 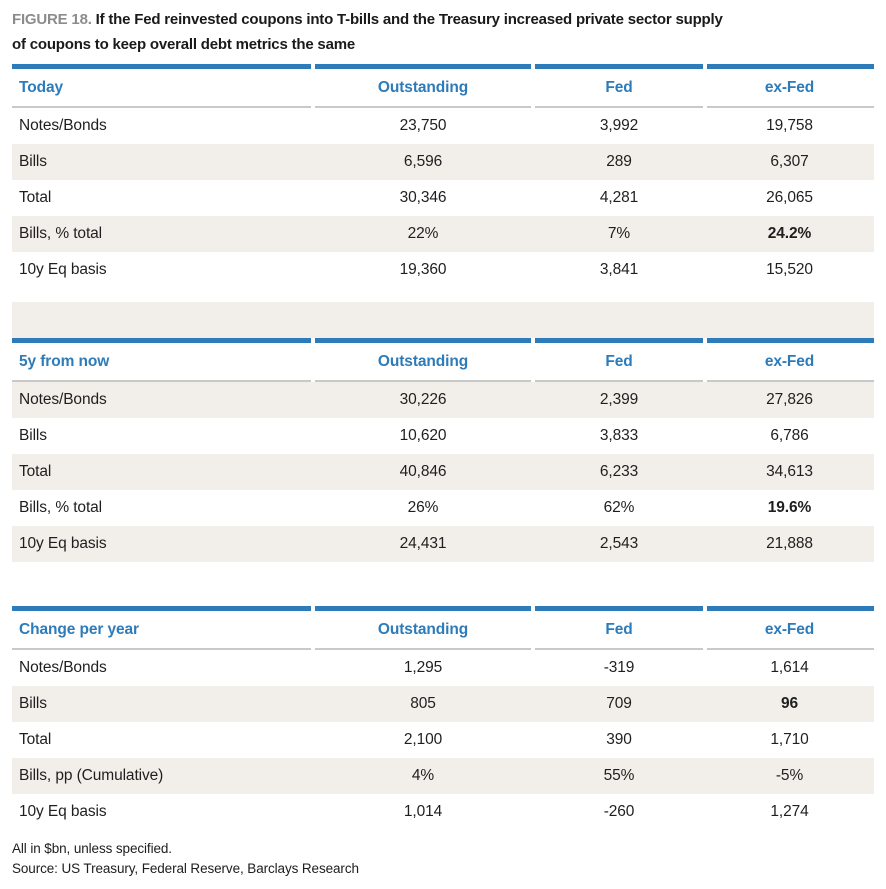 What do you see at coordinates (619, 233) in the screenshot?
I see `cell-fed: 7%` at bounding box center [619, 233].